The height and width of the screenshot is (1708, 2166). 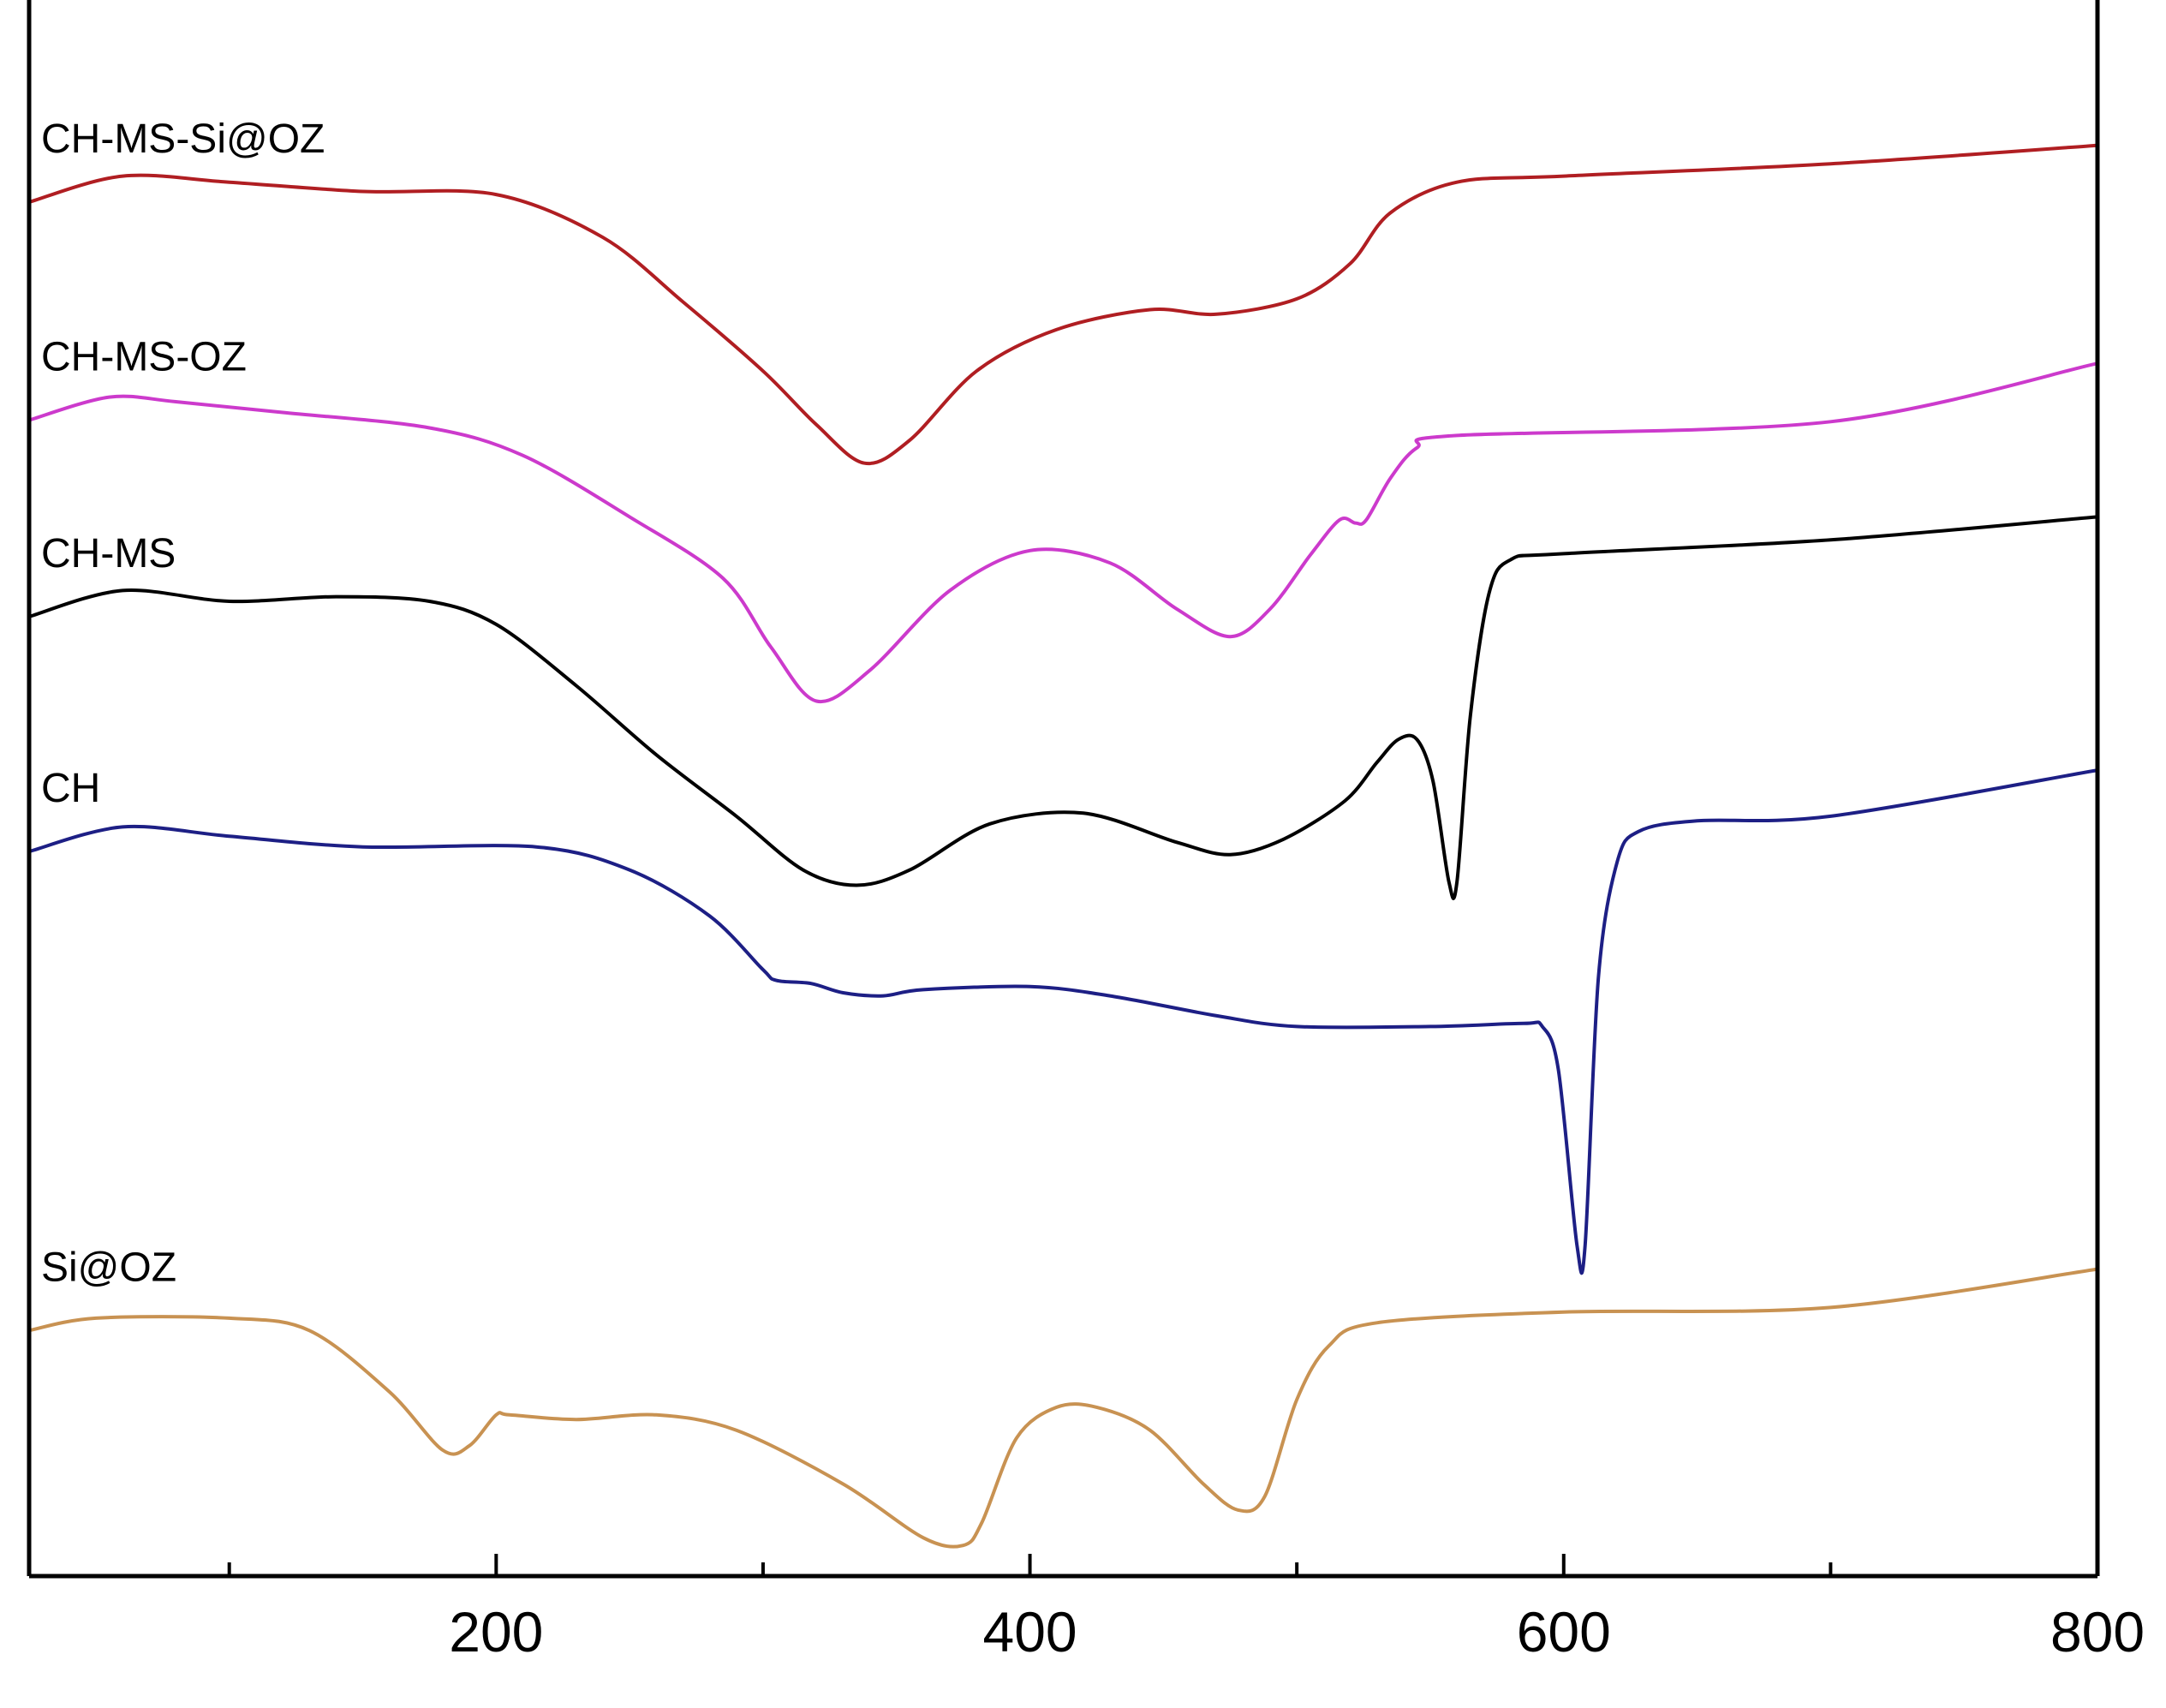 What do you see at coordinates (109, 553) in the screenshot?
I see `series-label-ch-ms: CH-MS` at bounding box center [109, 553].